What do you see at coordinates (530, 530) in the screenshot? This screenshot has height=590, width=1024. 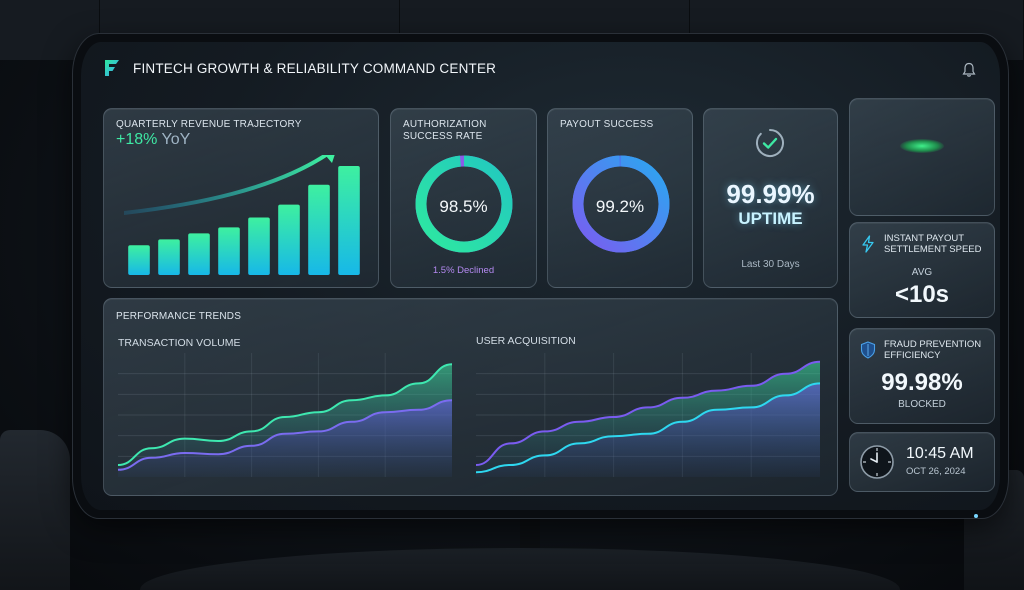 I see `monitor-stand` at bounding box center [530, 530].